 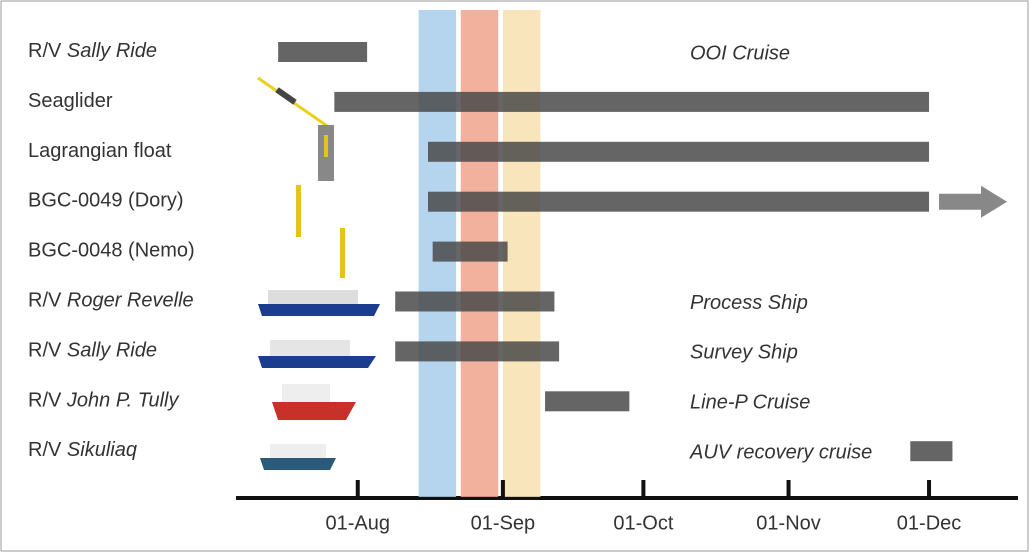 What do you see at coordinates (780, 452) in the screenshot?
I see `annotation: AUV recovery cruise` at bounding box center [780, 452].